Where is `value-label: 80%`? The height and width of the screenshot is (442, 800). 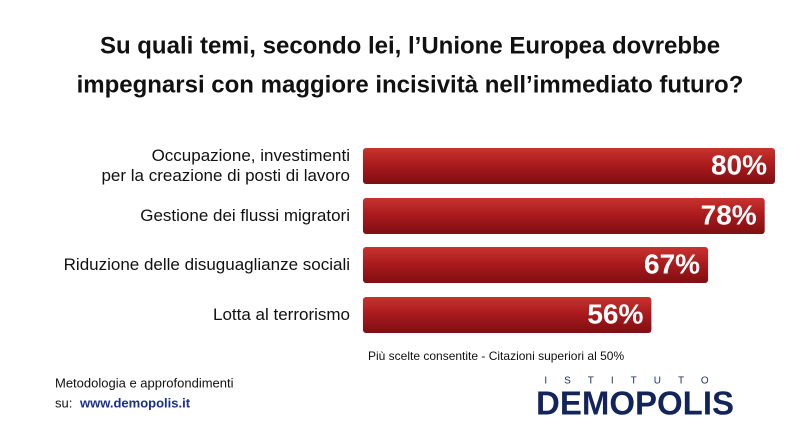
value-label: 80% is located at coordinates (739, 164).